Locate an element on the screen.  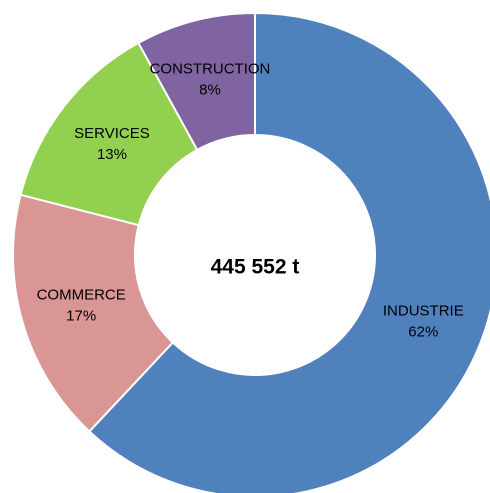
slice-value-label: 62% is located at coordinates (423, 332).